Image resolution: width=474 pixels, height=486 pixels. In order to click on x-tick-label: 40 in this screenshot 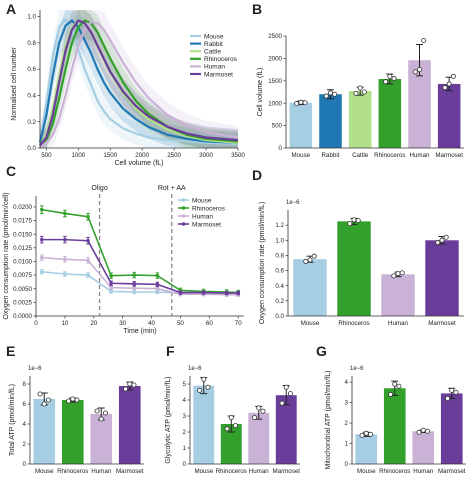, I will do `click(151, 323)`.